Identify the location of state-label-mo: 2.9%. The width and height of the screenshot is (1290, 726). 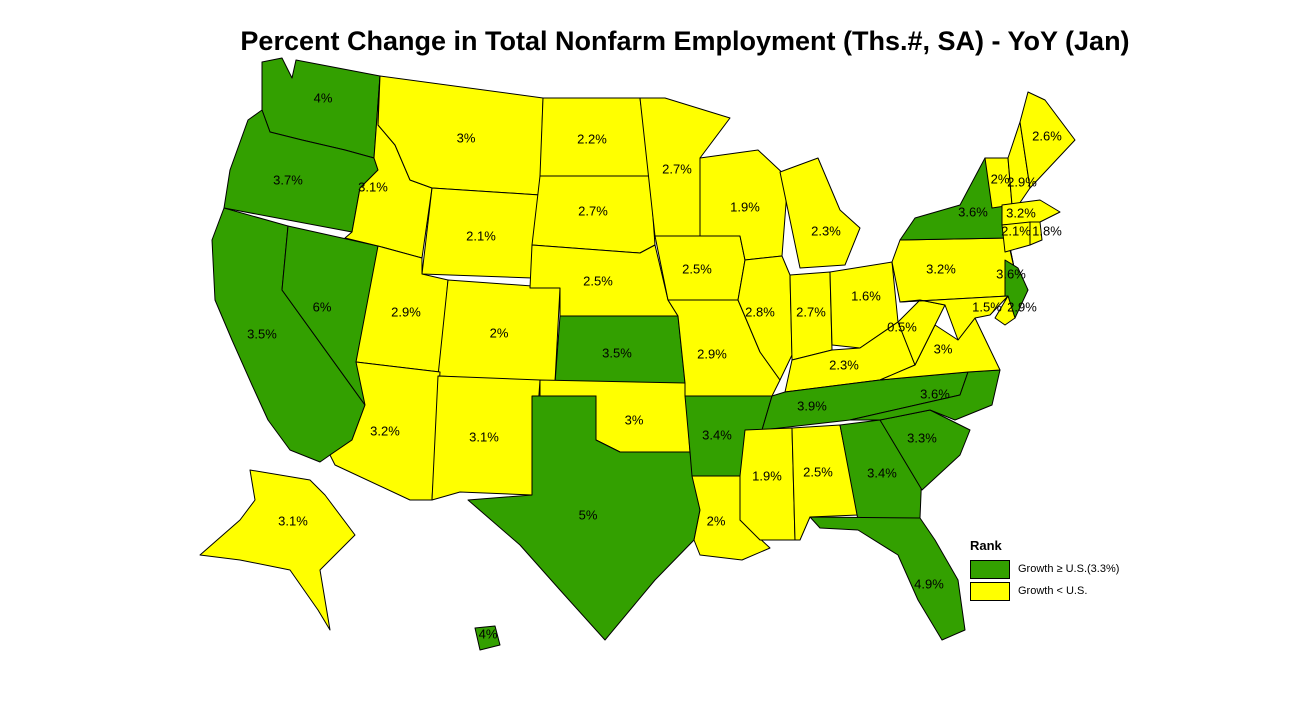
(712, 353).